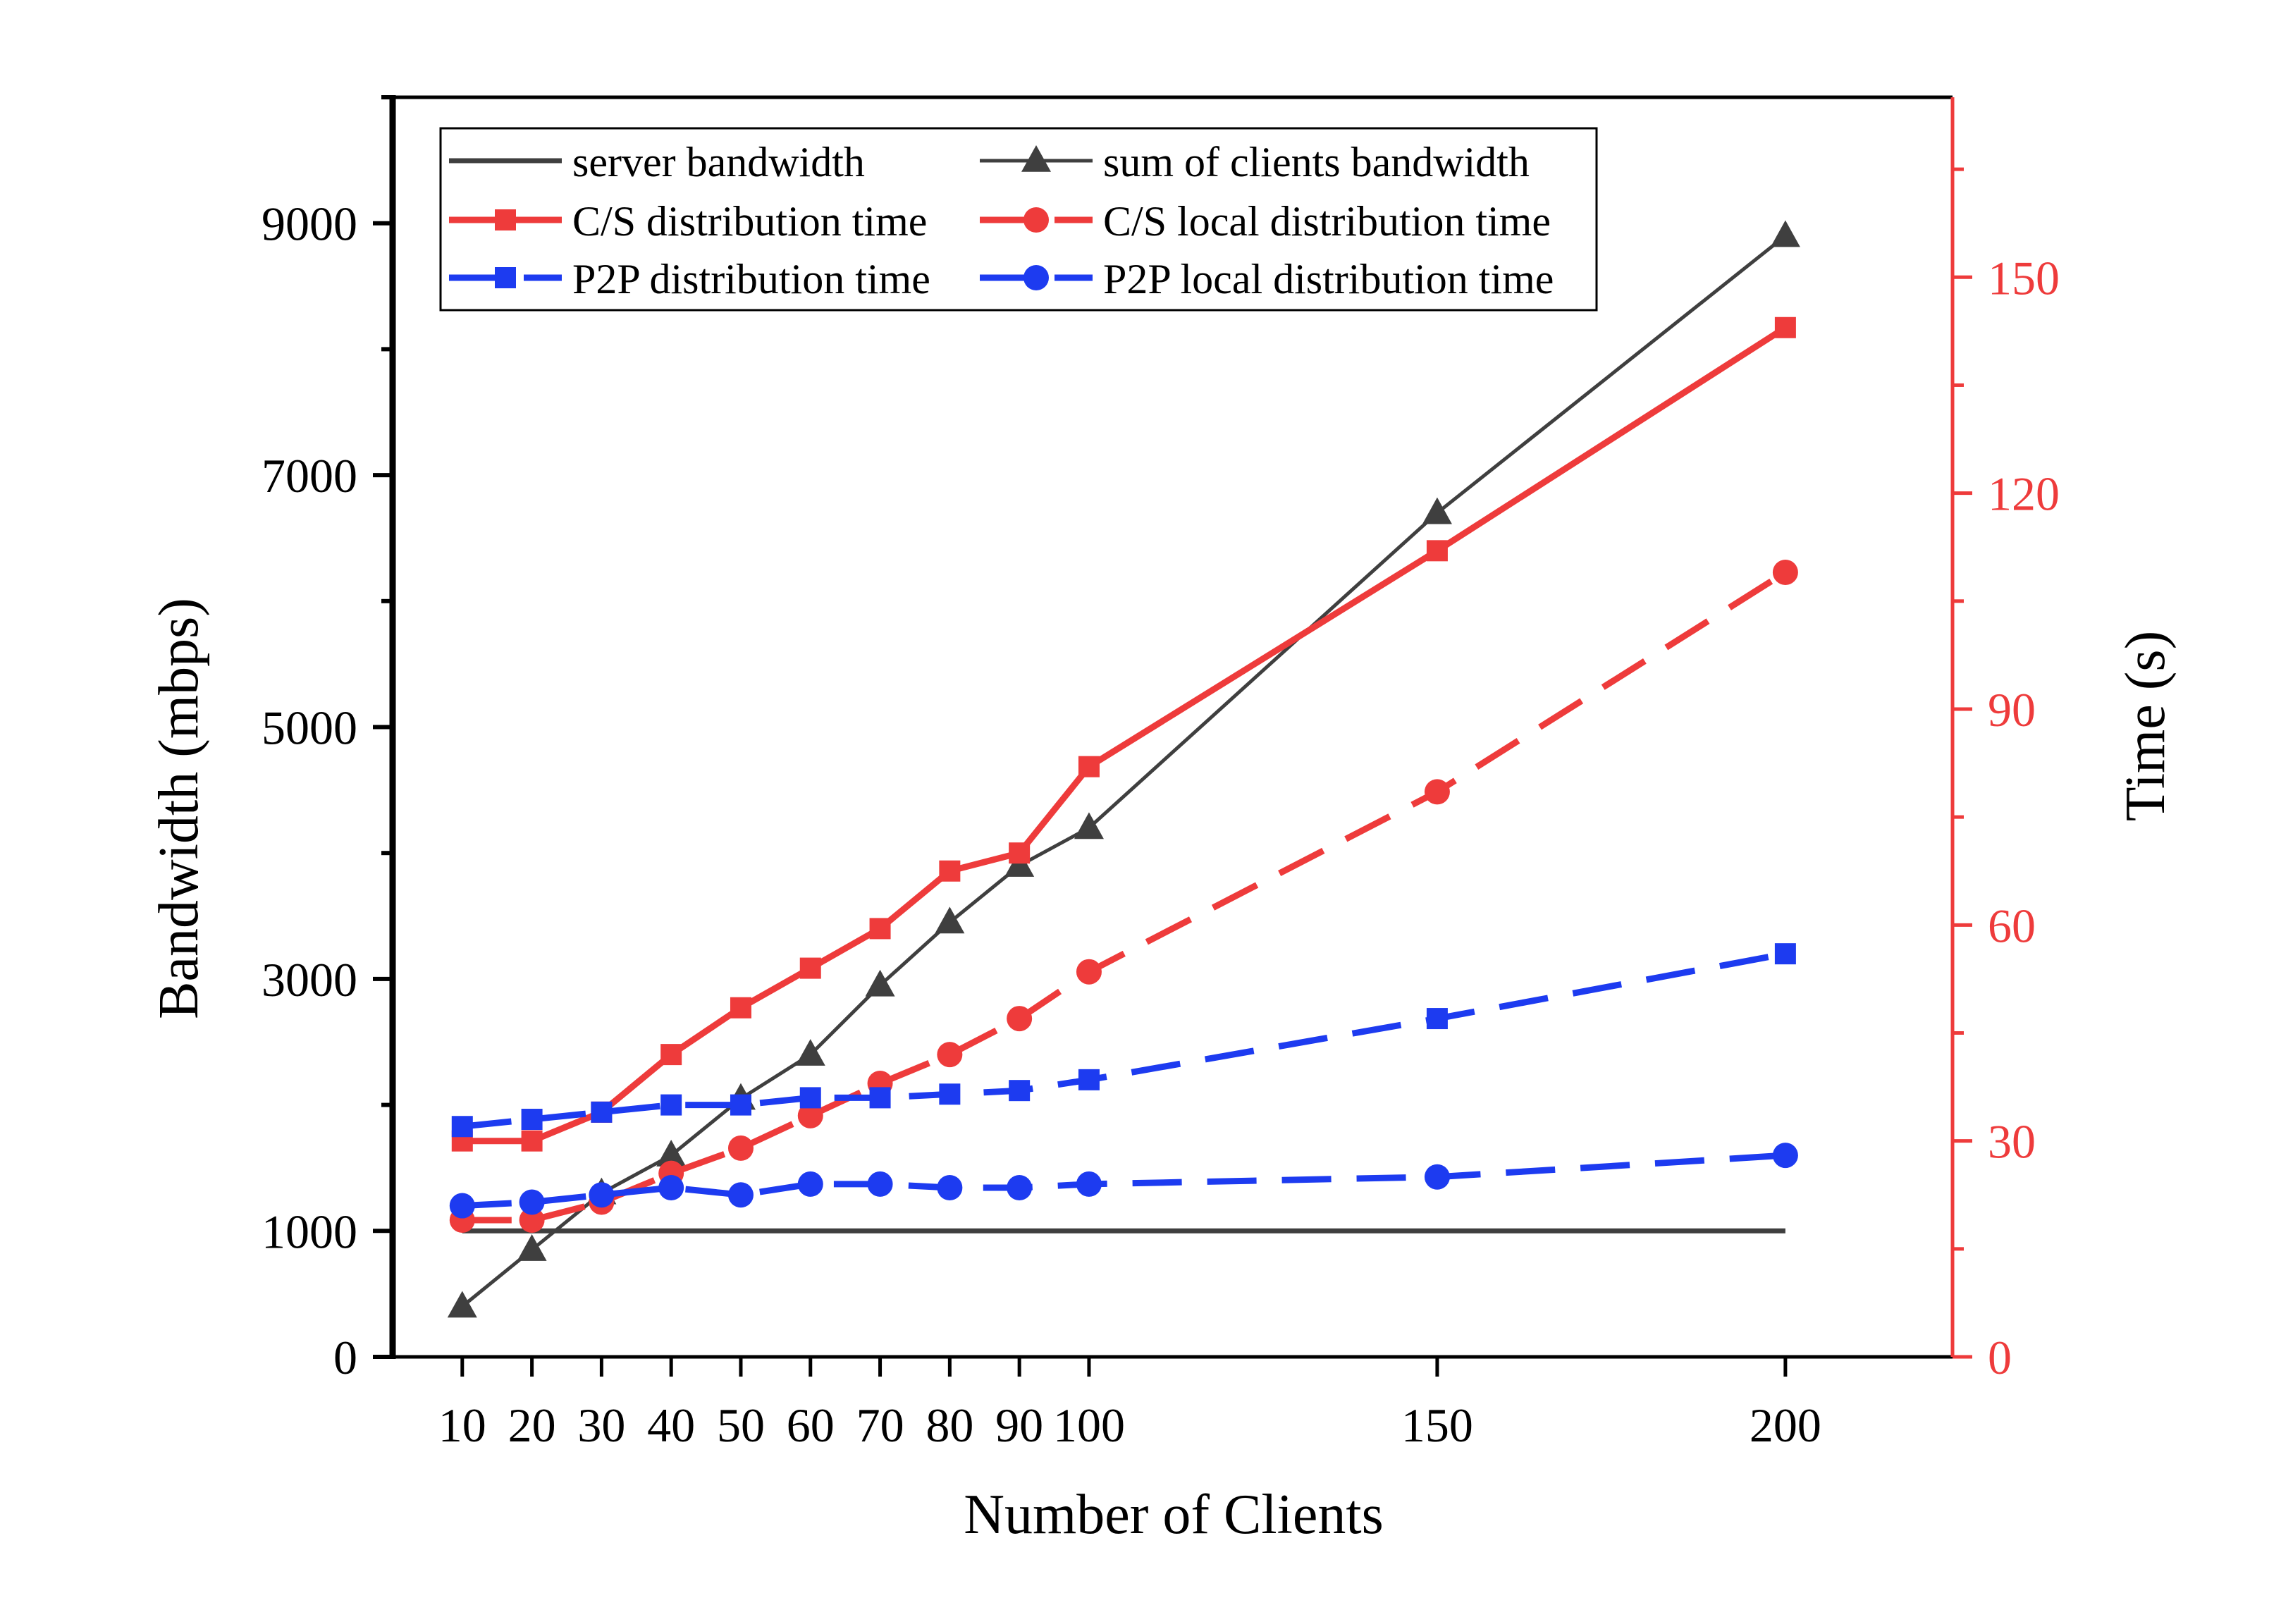 This screenshot has width=2281, height=1624. I want to click on x-tick-label: 70, so click(880, 1425).